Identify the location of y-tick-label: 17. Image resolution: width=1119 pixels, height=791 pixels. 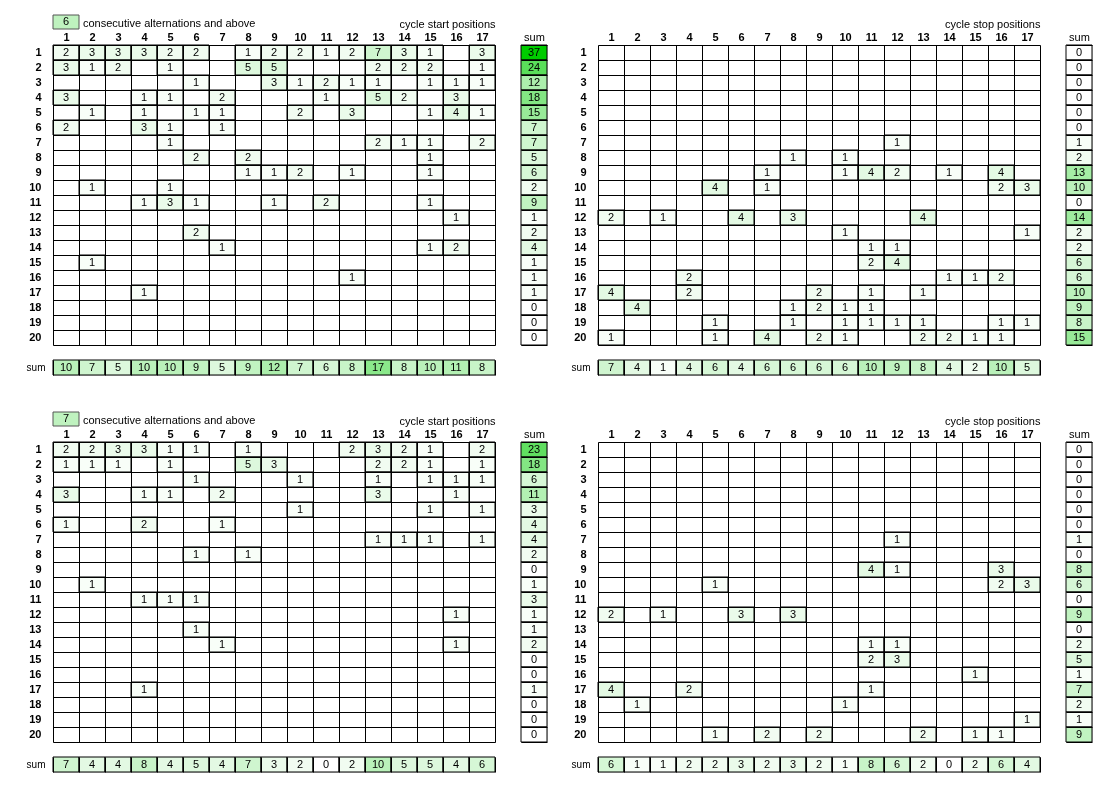
(35, 689).